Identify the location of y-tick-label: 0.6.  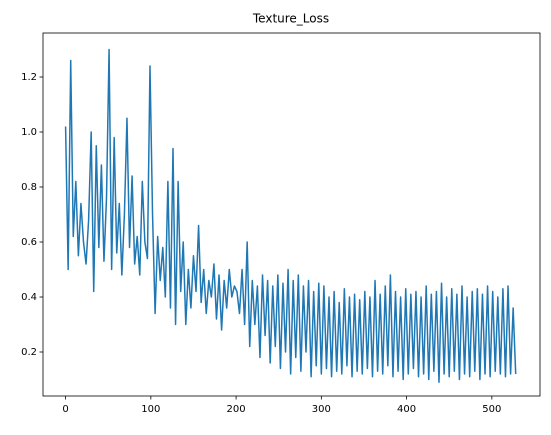
(29, 242).